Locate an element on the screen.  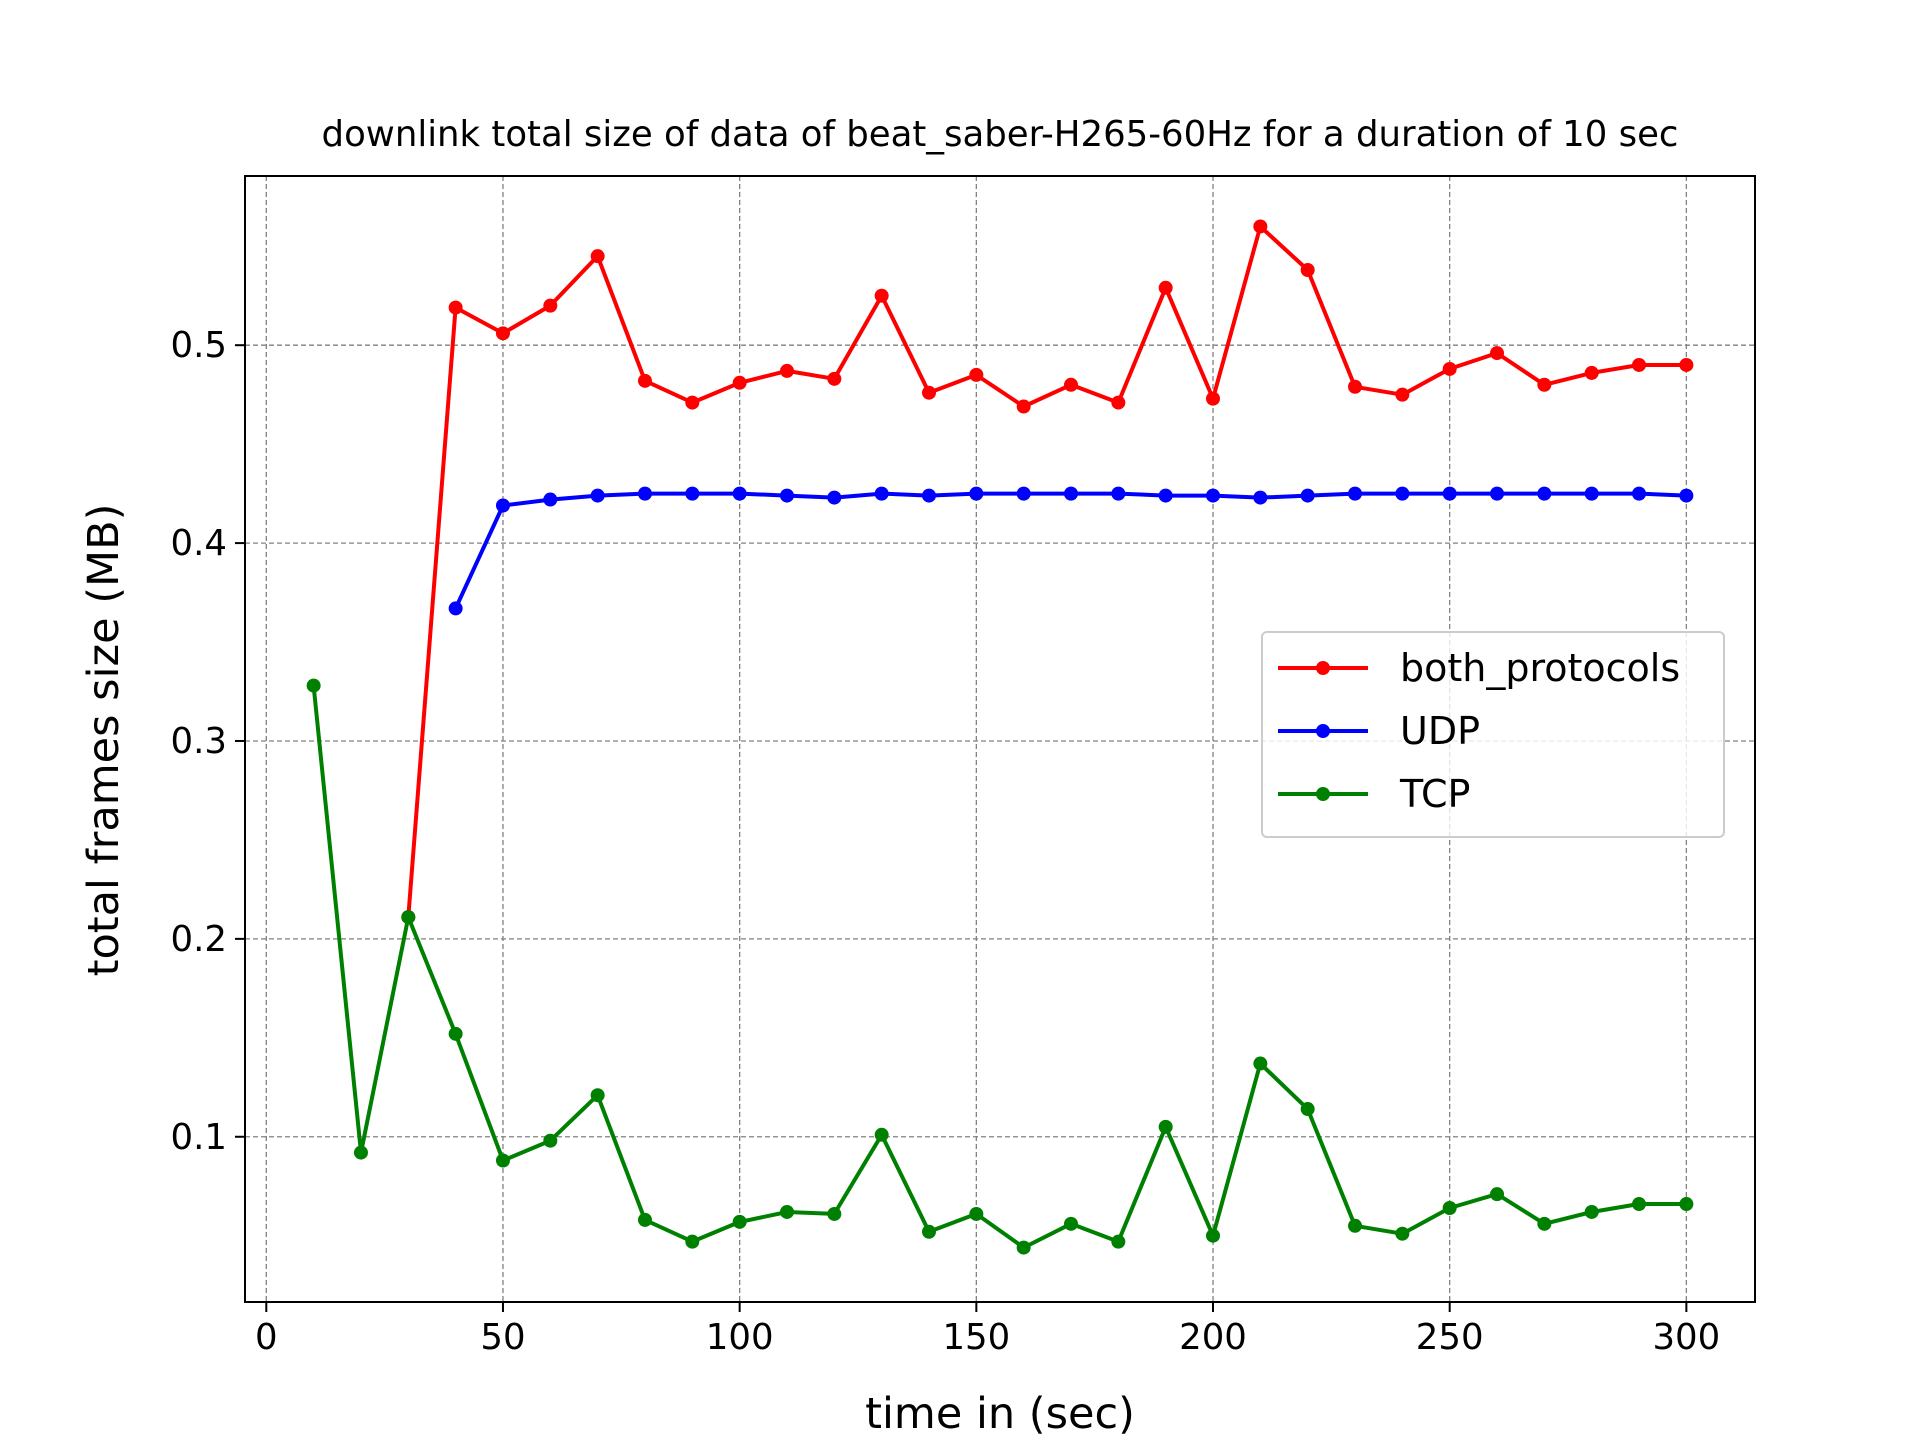
legend-marker-udp is located at coordinates (1323, 731).